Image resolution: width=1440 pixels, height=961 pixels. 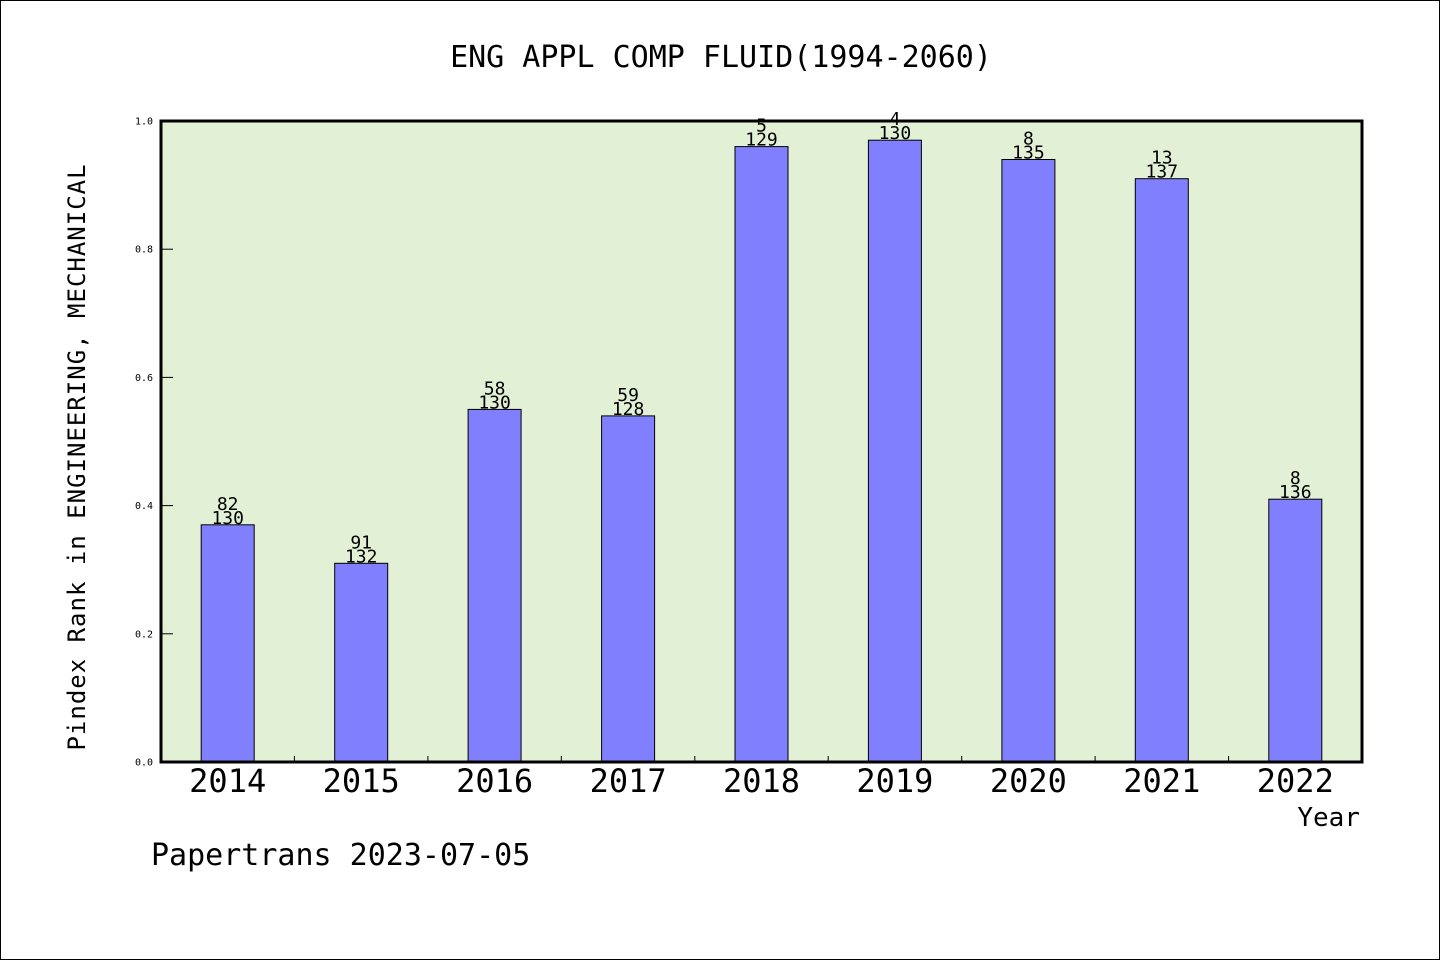 What do you see at coordinates (494, 585) in the screenshot?
I see `bar-2016` at bounding box center [494, 585].